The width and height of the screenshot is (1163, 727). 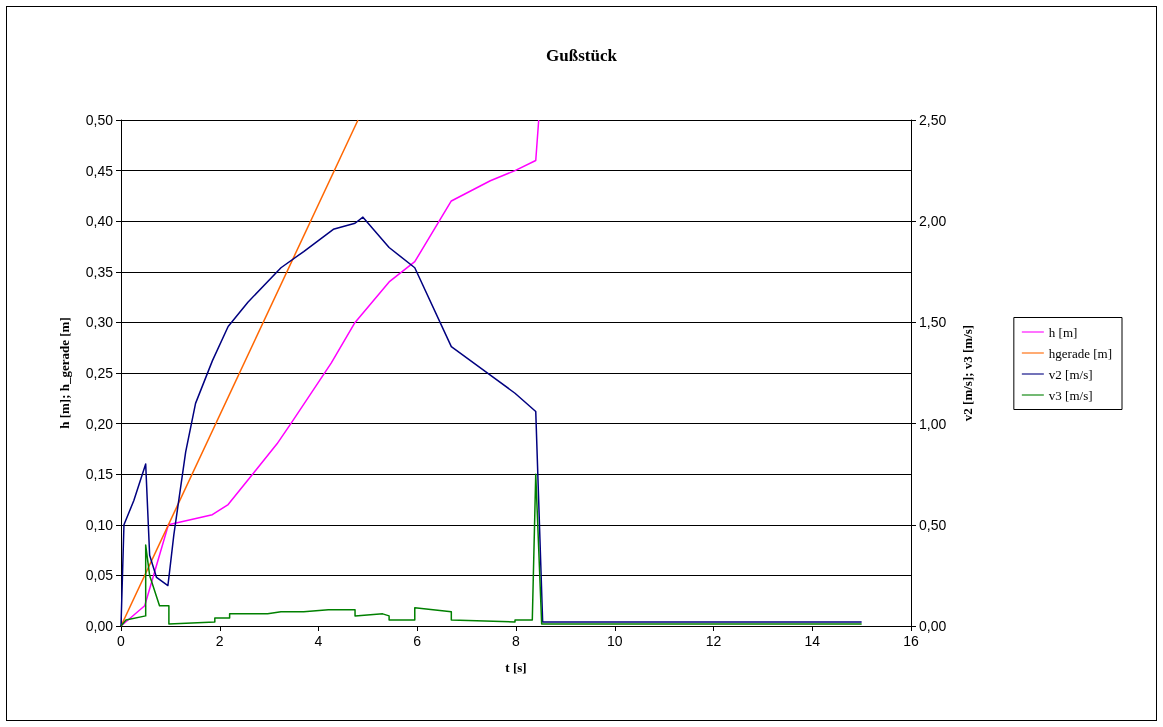 I want to click on y-tick-label: 0,35, so click(x=99, y=271).